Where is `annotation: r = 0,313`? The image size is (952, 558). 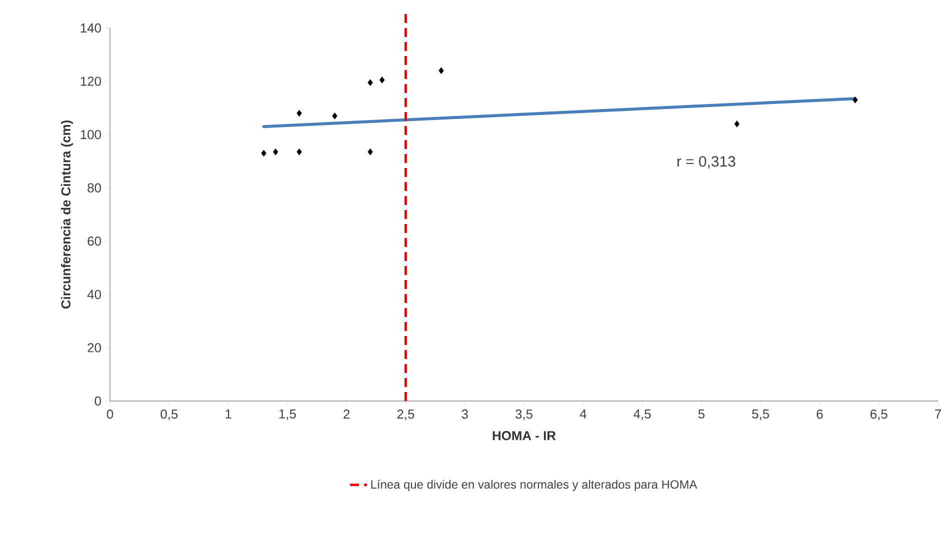 annotation: r = 0,313 is located at coordinates (706, 162).